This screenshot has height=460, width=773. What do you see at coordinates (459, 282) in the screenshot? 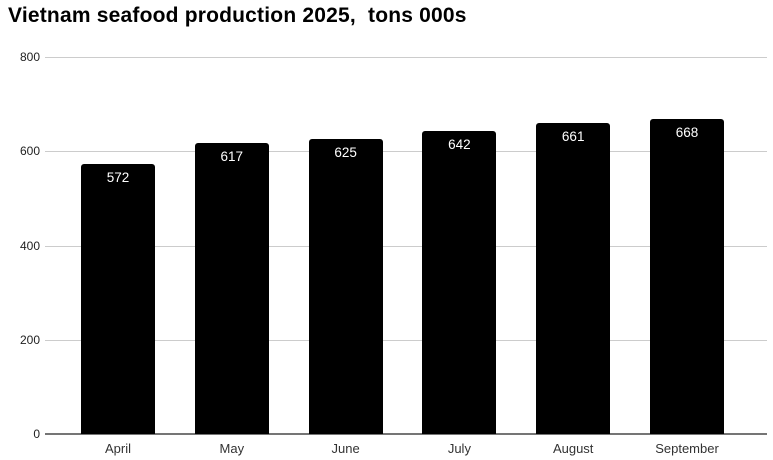
I see `bar-july: 642` at bounding box center [459, 282].